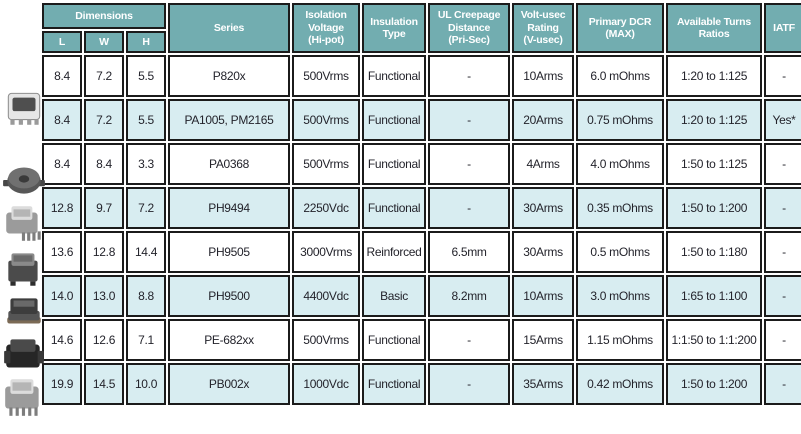 This screenshot has height=434, width=801. What do you see at coordinates (146, 208) in the screenshot?
I see `cell-height: 7.2` at bounding box center [146, 208].